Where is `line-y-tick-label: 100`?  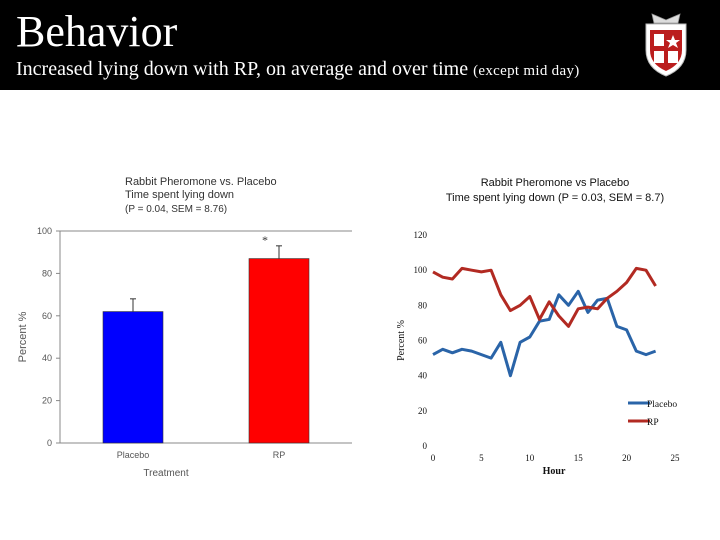 line-y-tick-label: 100 is located at coordinates (421, 270).